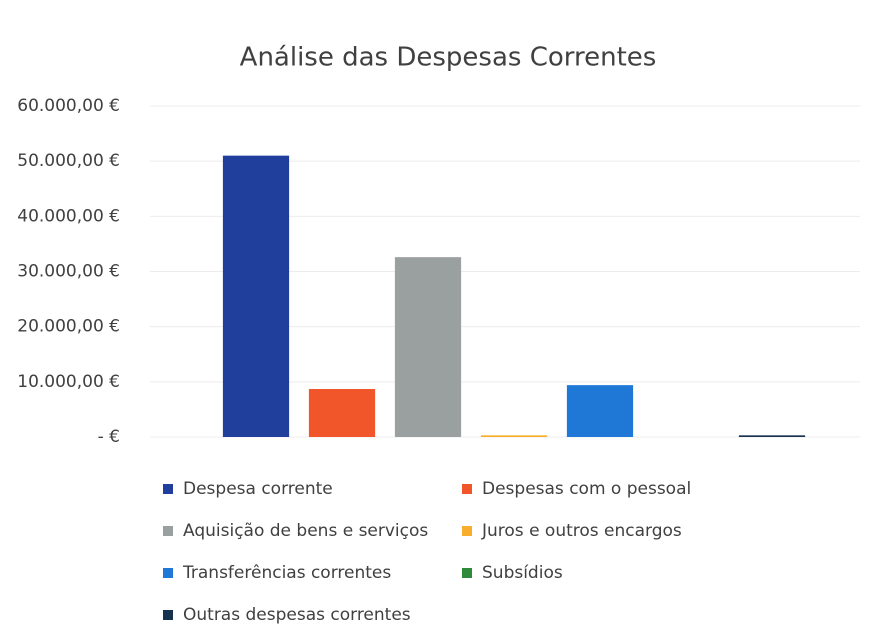 The image size is (893, 640). I want to click on legend-label: Aquisição de bens e serviços, so click(305, 531).